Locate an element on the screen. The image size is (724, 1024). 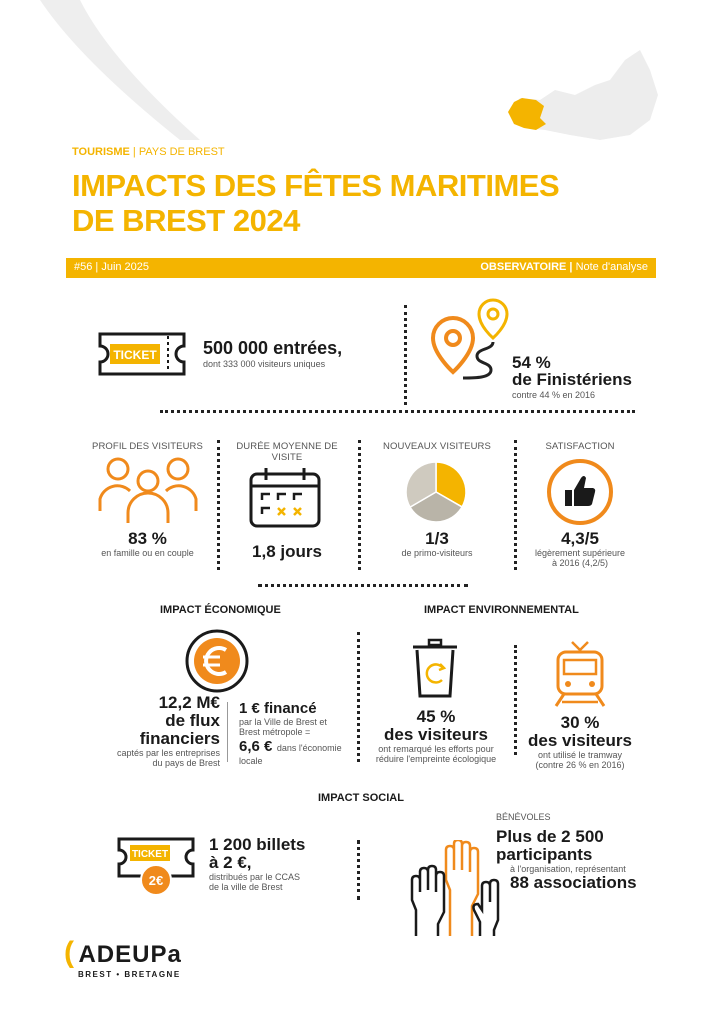
nouveaux-sub: de primo-visiteurs is located at coordinates (437, 552).